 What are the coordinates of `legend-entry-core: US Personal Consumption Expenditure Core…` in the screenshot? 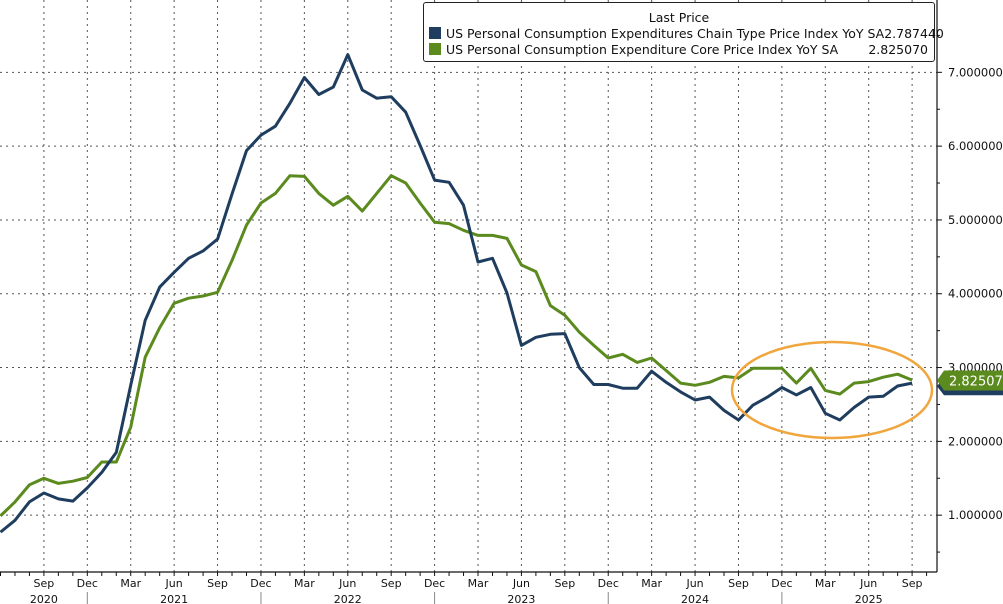 It's located at (679, 49).